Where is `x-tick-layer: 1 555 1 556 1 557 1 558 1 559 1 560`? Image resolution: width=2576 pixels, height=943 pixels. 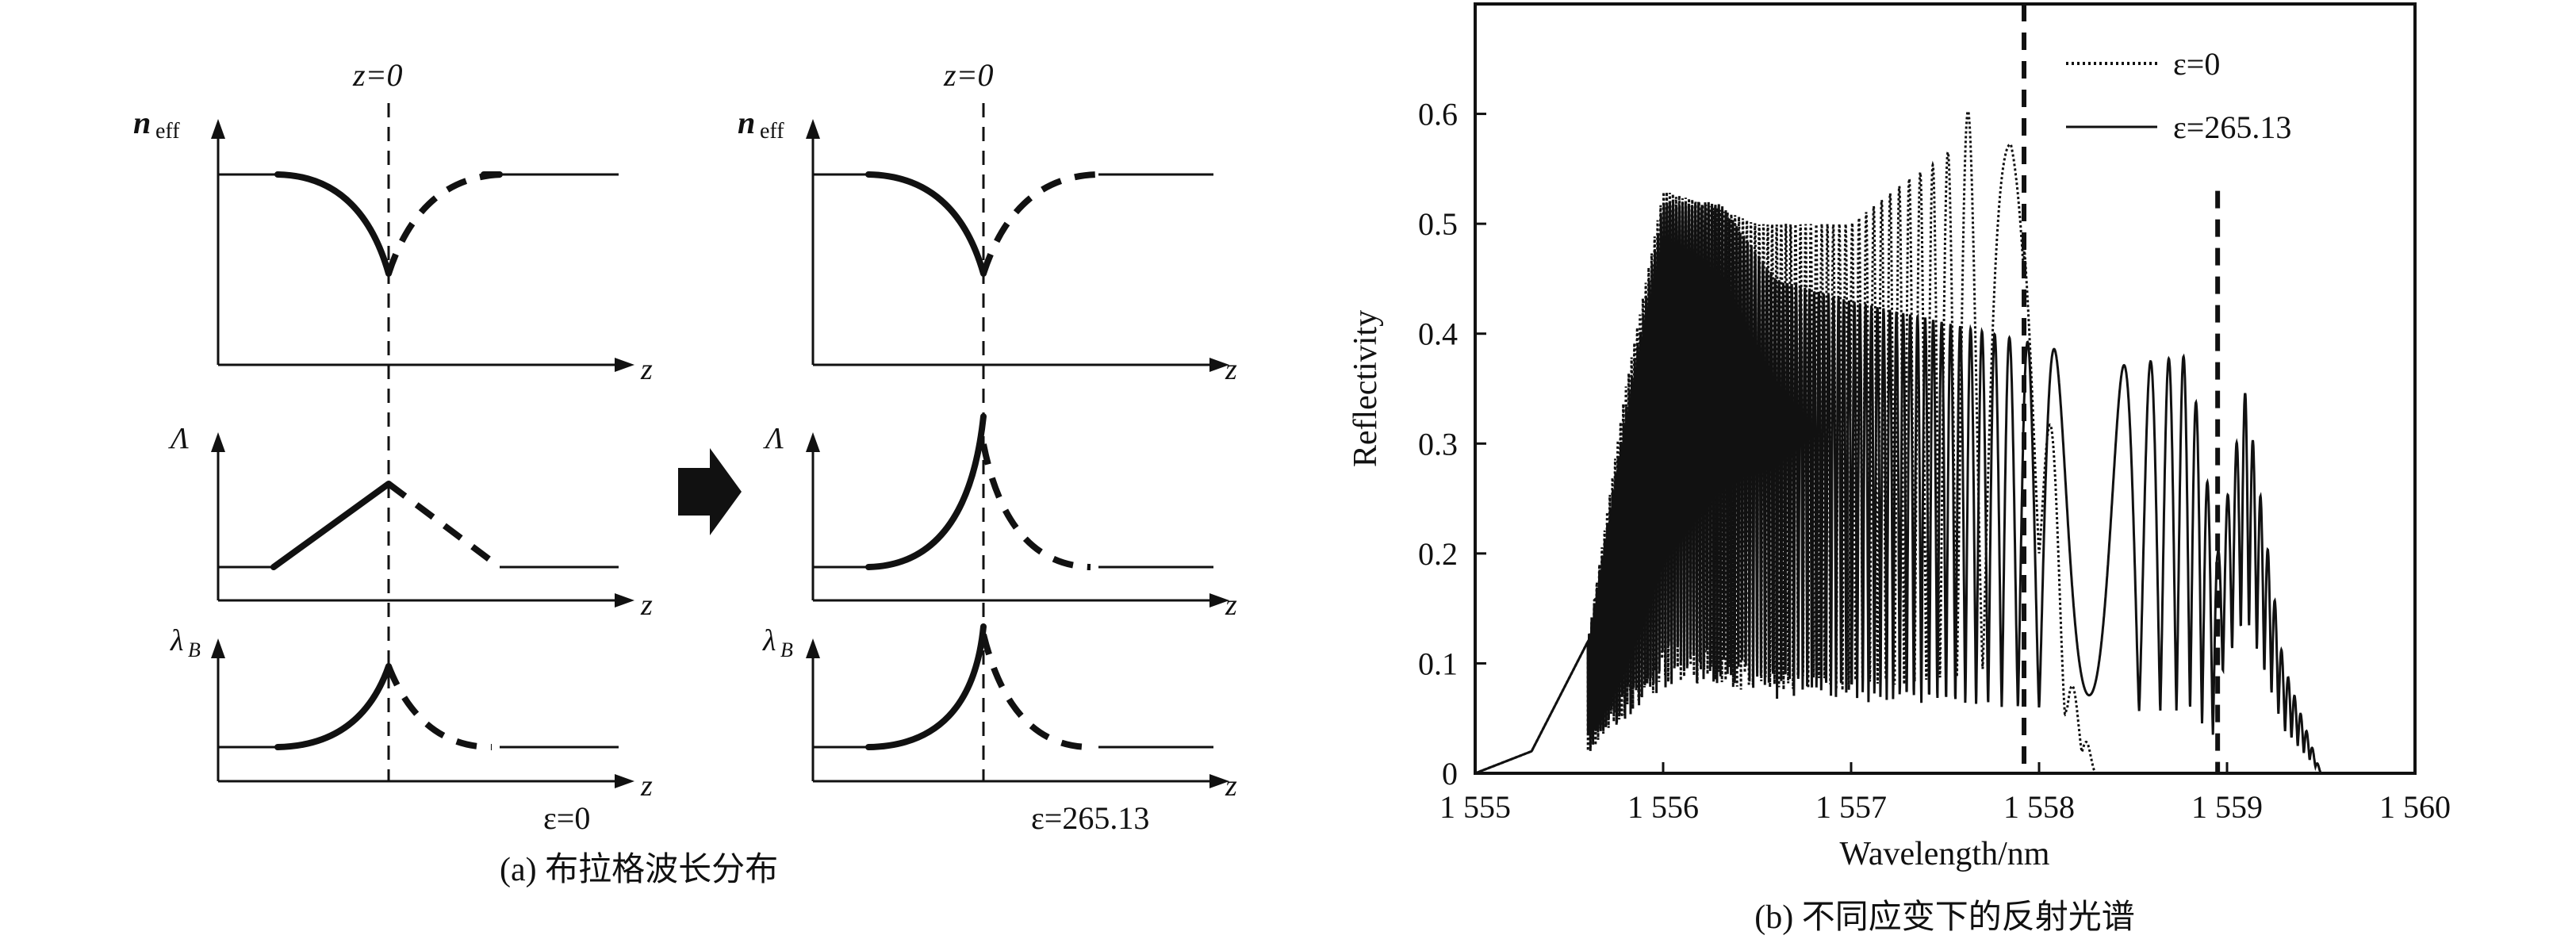 x-tick-layer: 1 555 1 556 1 557 1 558 1 559 1 560 is located at coordinates (1945, 793).